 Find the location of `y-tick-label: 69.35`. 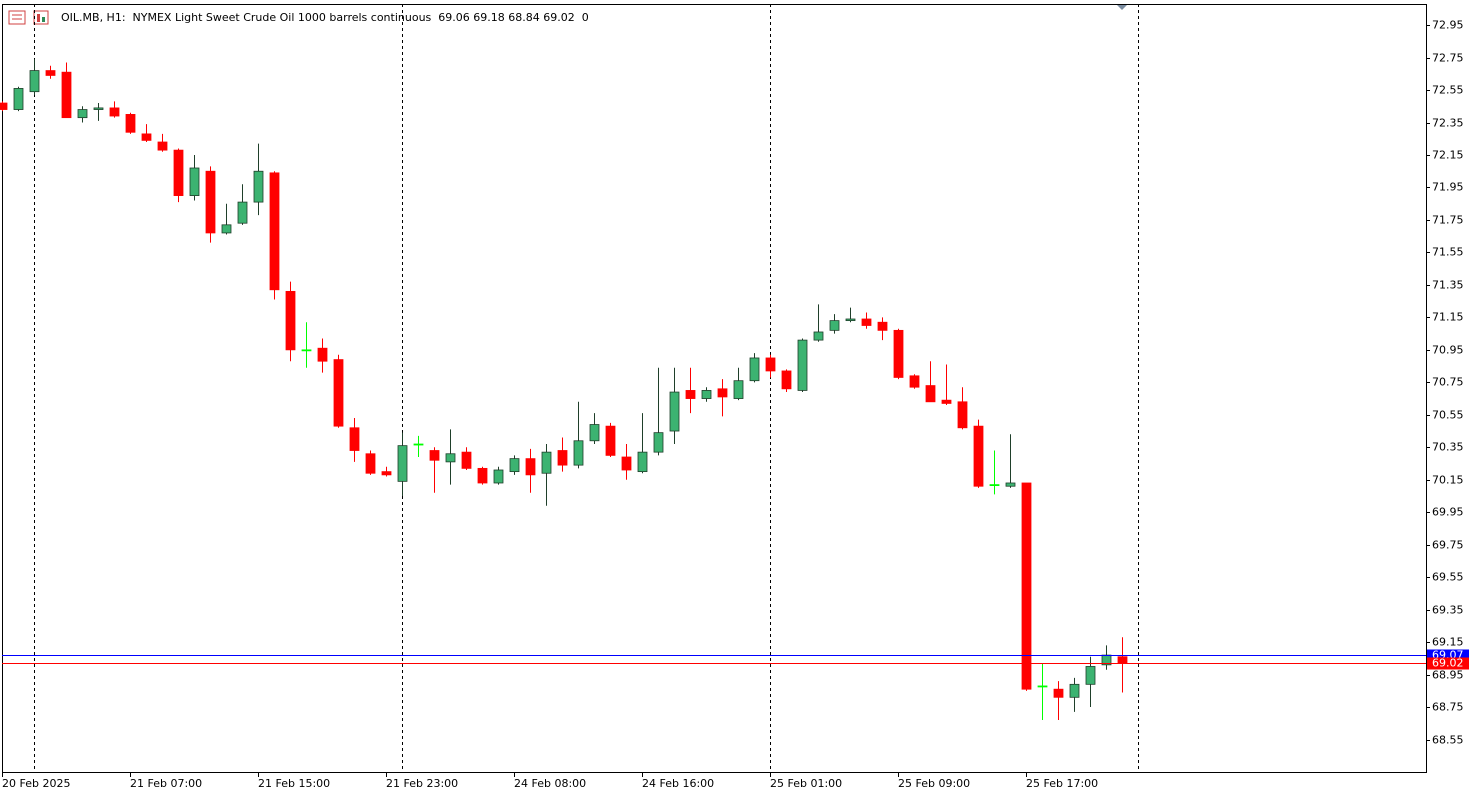

y-tick-label: 69.35 is located at coordinates (1448, 610).